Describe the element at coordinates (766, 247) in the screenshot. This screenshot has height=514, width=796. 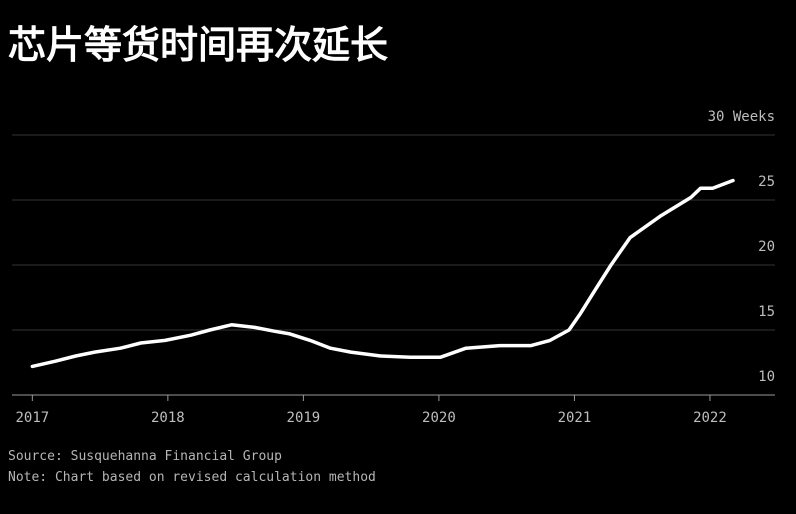
I see `y-tick-label: 20` at that location.